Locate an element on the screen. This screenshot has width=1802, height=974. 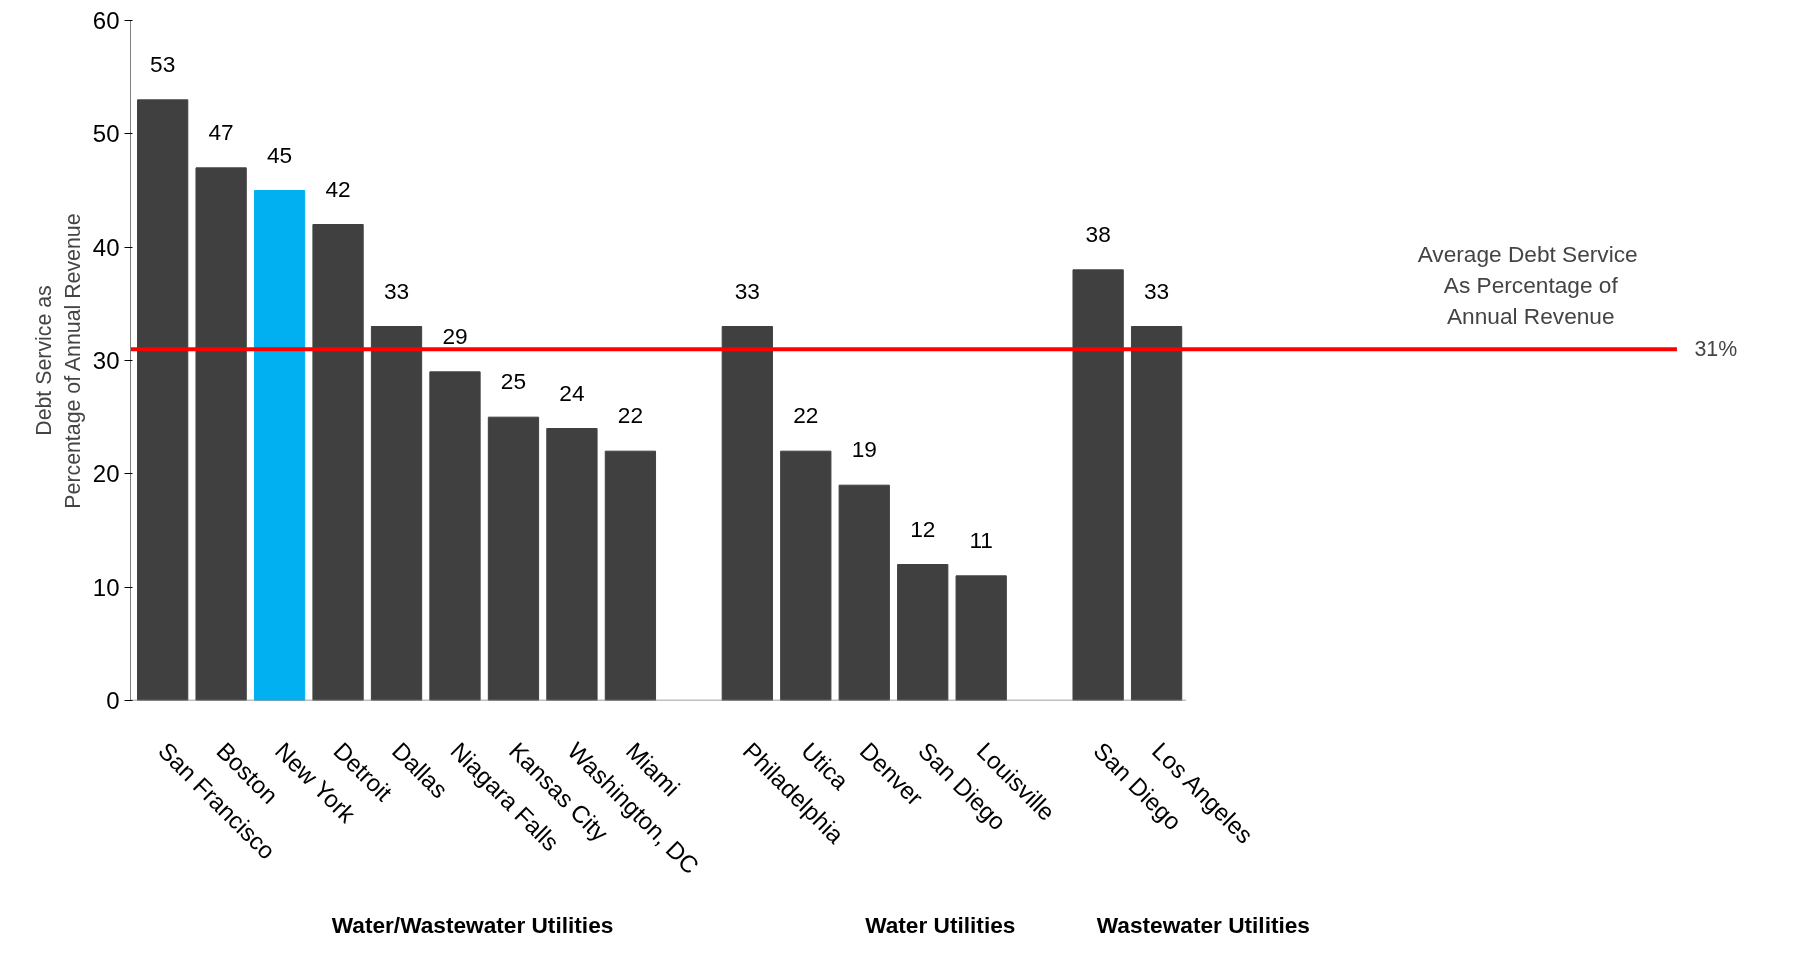
y-tick-label: 50 is located at coordinates (106, 134).